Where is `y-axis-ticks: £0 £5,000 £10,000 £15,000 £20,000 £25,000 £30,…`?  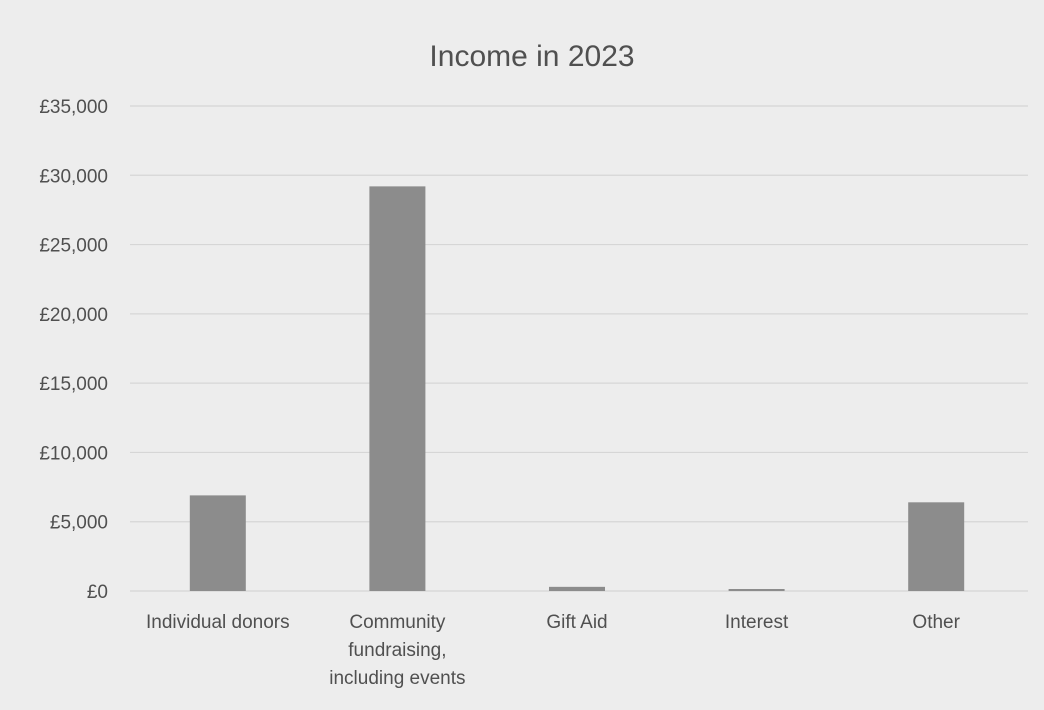
y-axis-ticks: £0 £5,000 £10,000 £15,000 £20,000 £25,000 £30,… is located at coordinates (73, 350).